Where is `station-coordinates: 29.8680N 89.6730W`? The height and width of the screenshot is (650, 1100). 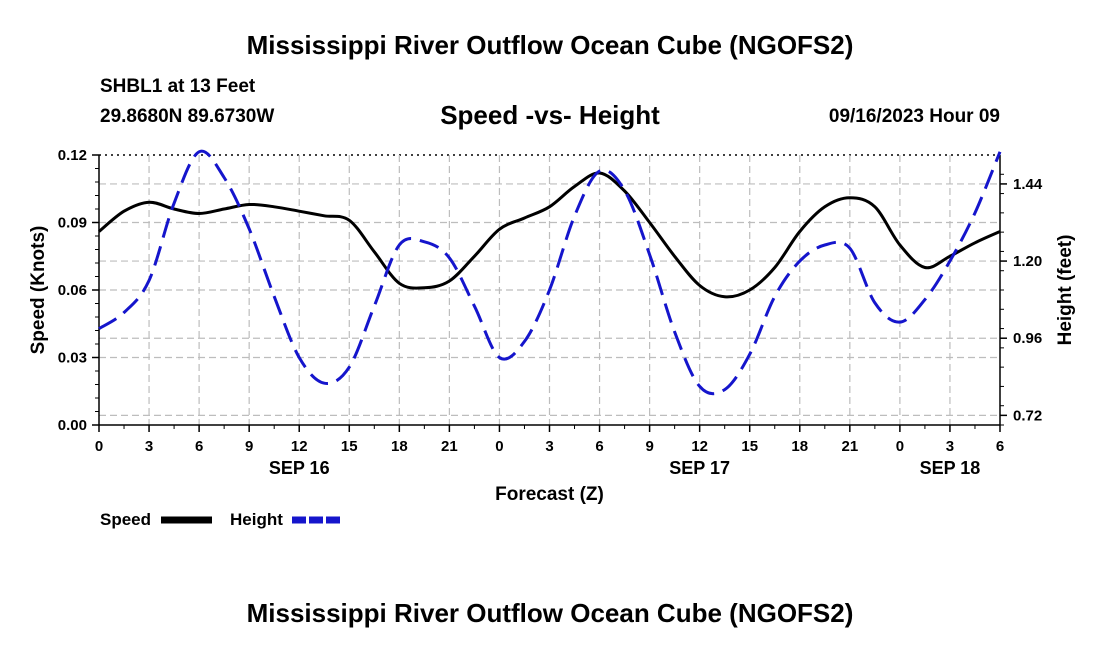 station-coordinates: 29.8680N 89.6730W is located at coordinates (187, 116).